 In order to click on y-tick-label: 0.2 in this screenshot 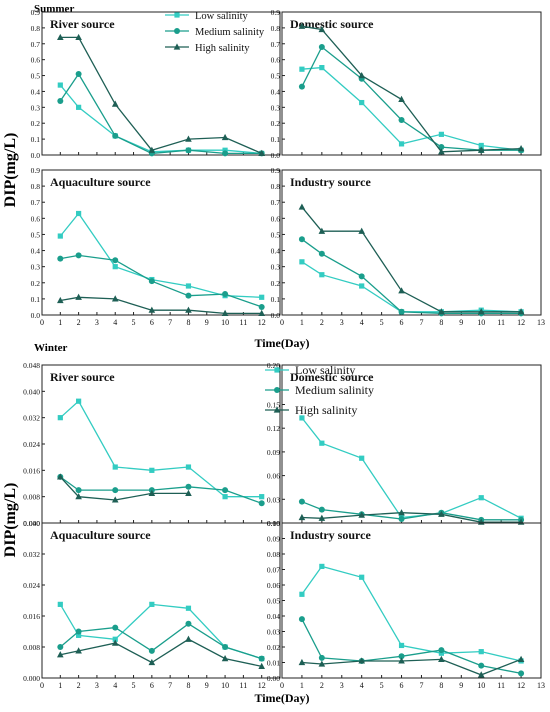, I will do `click(36, 123)`.